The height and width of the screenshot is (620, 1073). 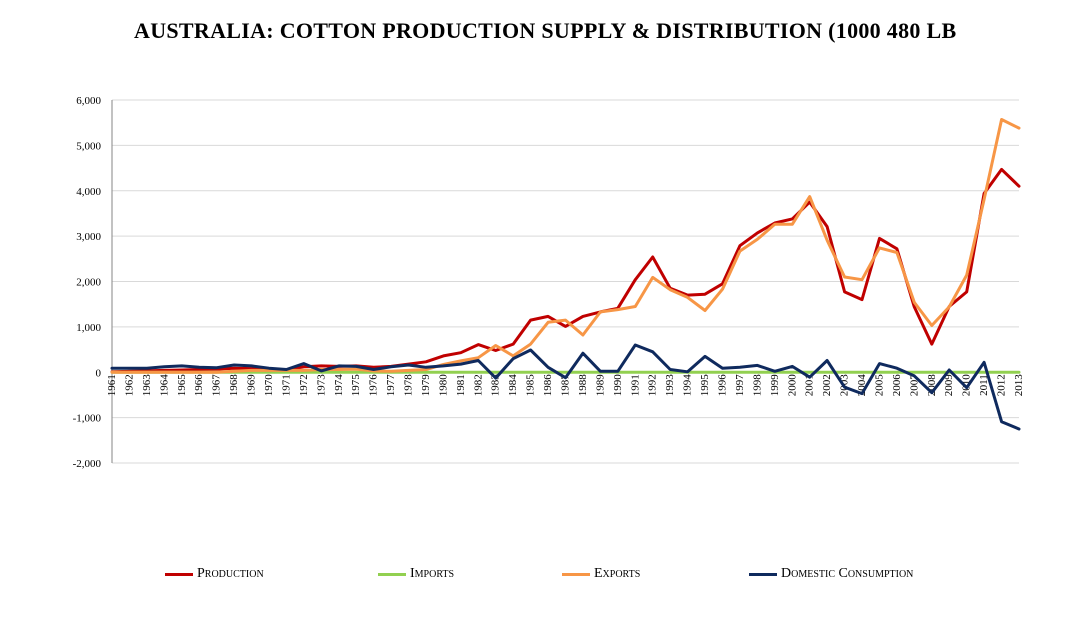 What do you see at coordinates (531, 385) in the screenshot?
I see `x-tick-label: 1985` at bounding box center [531, 385].